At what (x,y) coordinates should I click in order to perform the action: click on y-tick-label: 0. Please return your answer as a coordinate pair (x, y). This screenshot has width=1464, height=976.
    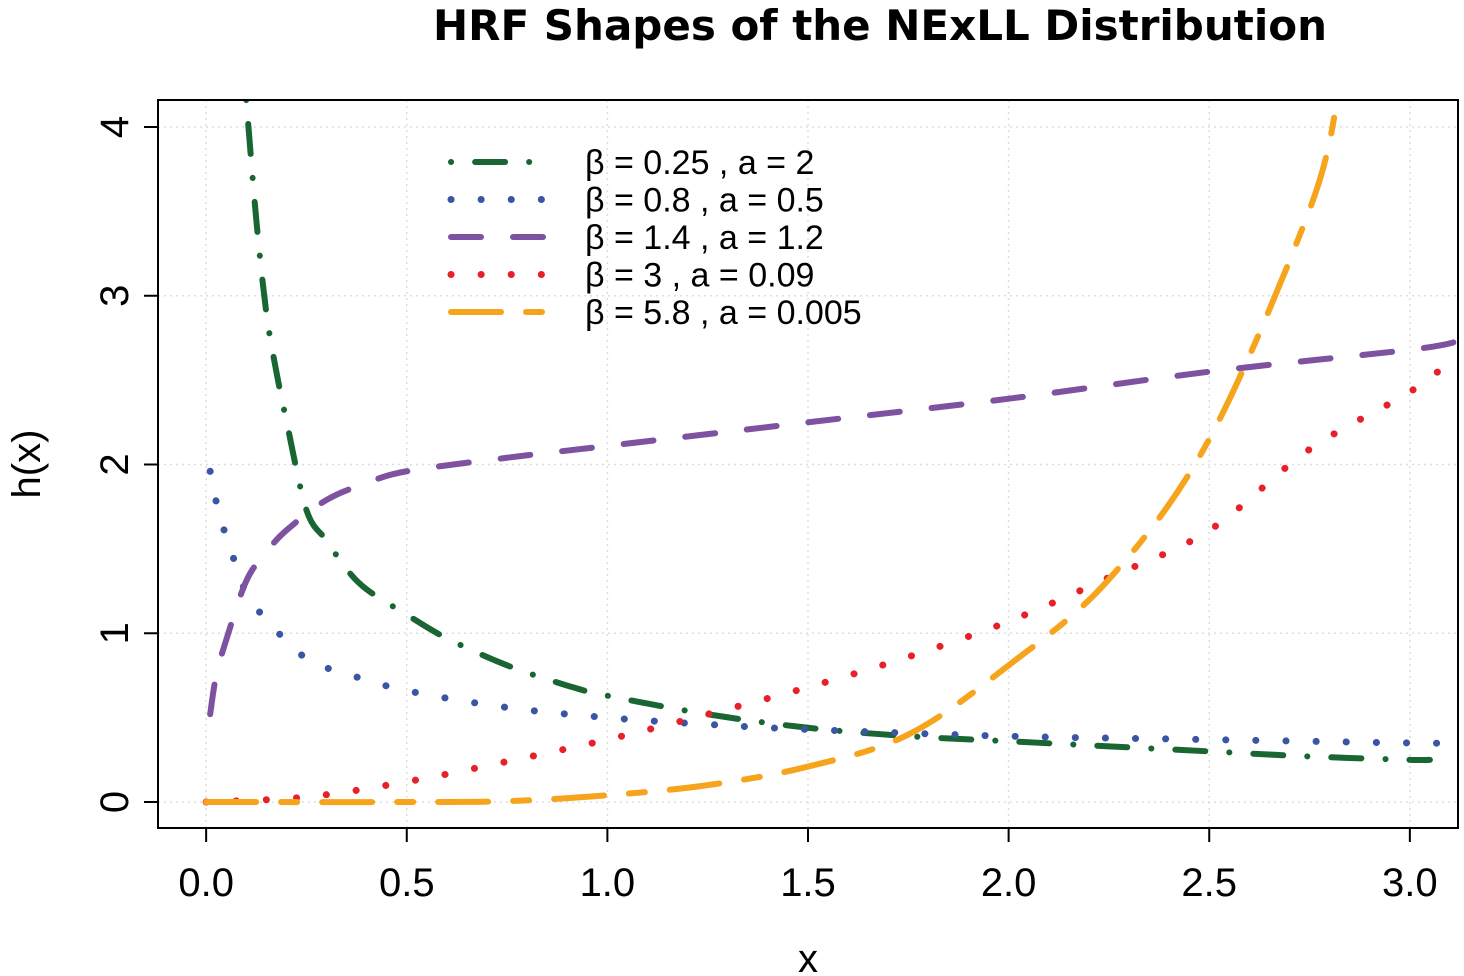
    Looking at the image, I should click on (115, 802).